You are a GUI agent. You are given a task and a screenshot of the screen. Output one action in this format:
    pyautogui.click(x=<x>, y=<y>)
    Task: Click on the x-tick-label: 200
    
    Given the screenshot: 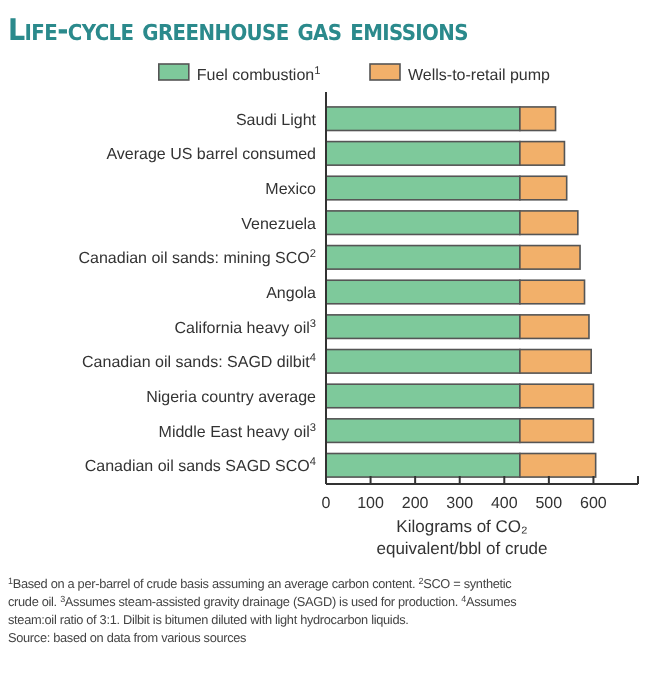 What is the action you would take?
    pyautogui.click(x=415, y=503)
    